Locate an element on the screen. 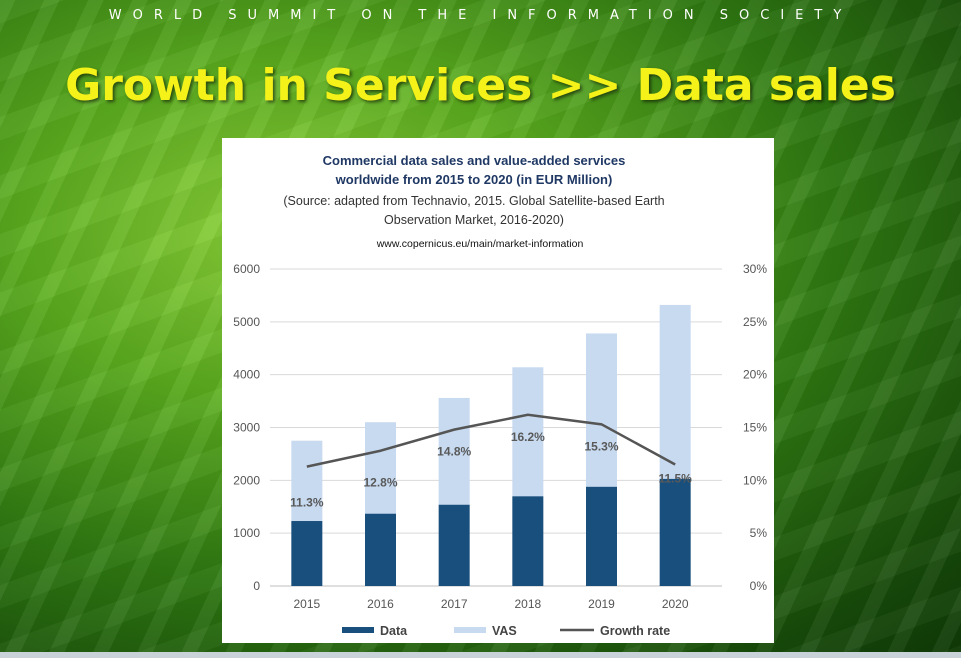  bar-vas-2018 is located at coordinates (528, 432).